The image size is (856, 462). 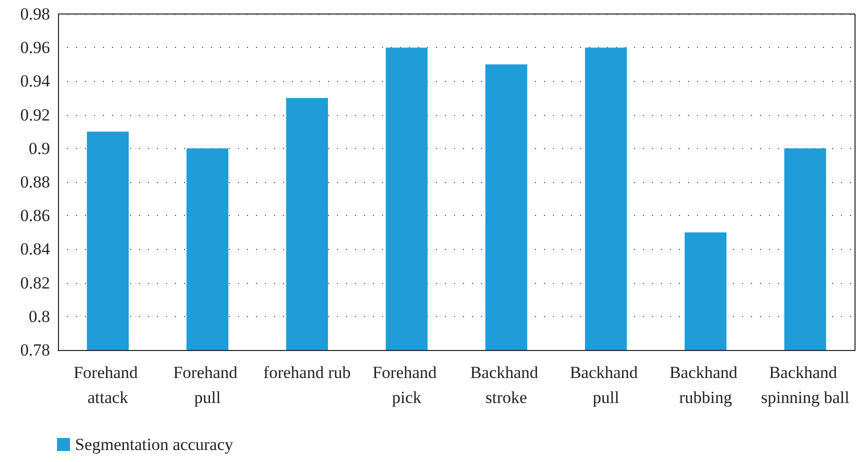 What do you see at coordinates (307, 372) in the screenshot?
I see `x-tick-label: forehand rub` at bounding box center [307, 372].